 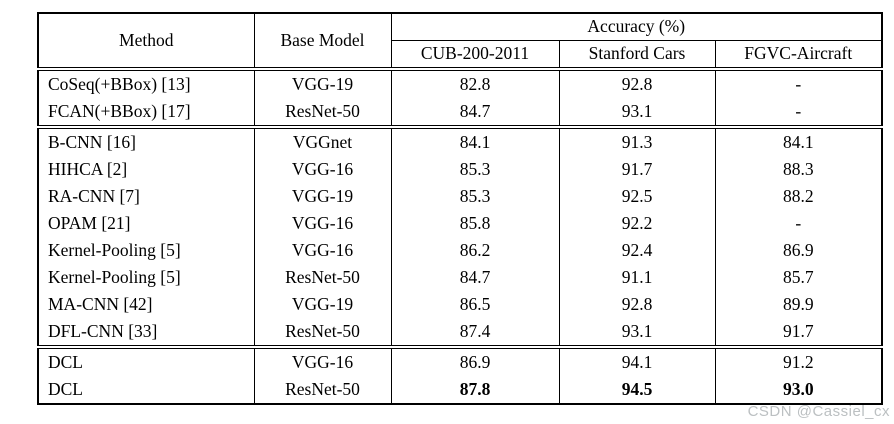 What do you see at coordinates (798, 141) in the screenshot?
I see `aircraft-accuracy-cell: 84.1` at bounding box center [798, 141].